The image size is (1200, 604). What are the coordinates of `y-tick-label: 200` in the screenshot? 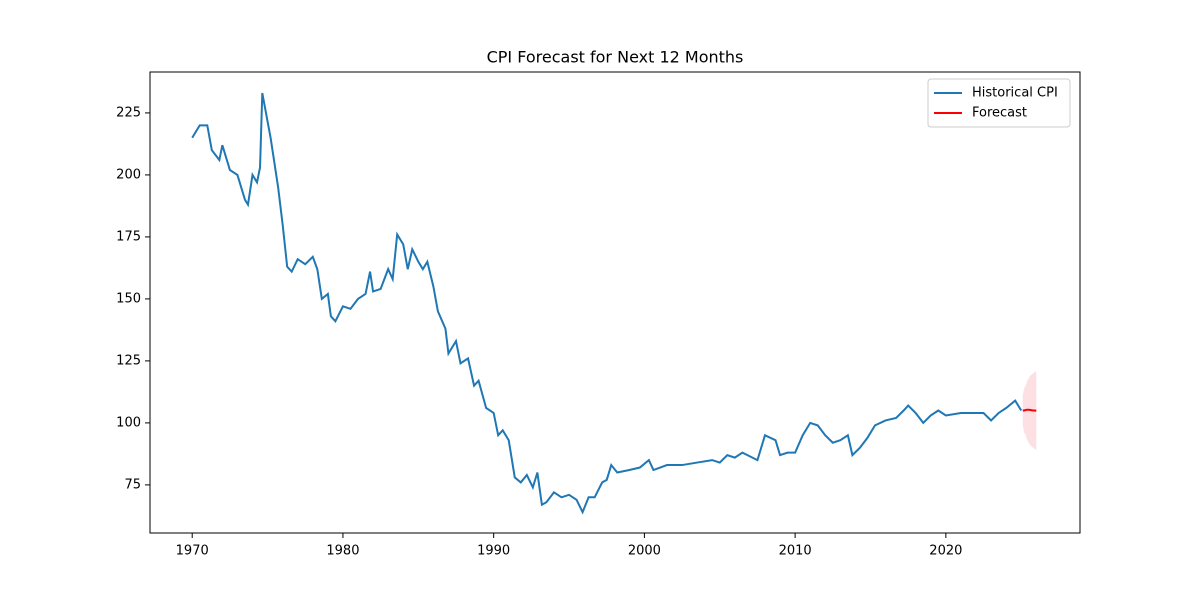 It's located at (128, 174).